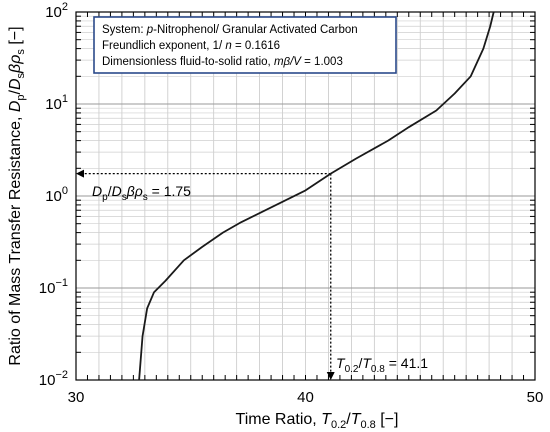  I want to click on annotation-time-ratio: T0.2/T0.8 = 41.1, so click(382, 365).